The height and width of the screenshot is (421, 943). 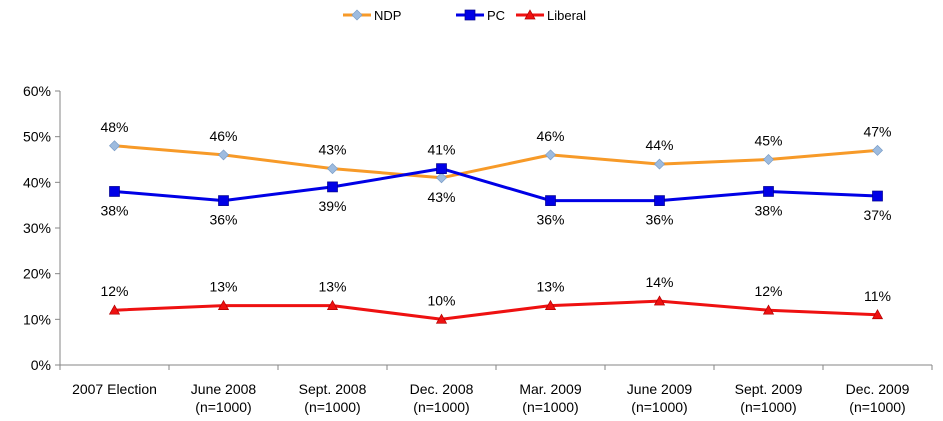 I want to click on data-label-liberal: 14%, so click(x=659, y=282).